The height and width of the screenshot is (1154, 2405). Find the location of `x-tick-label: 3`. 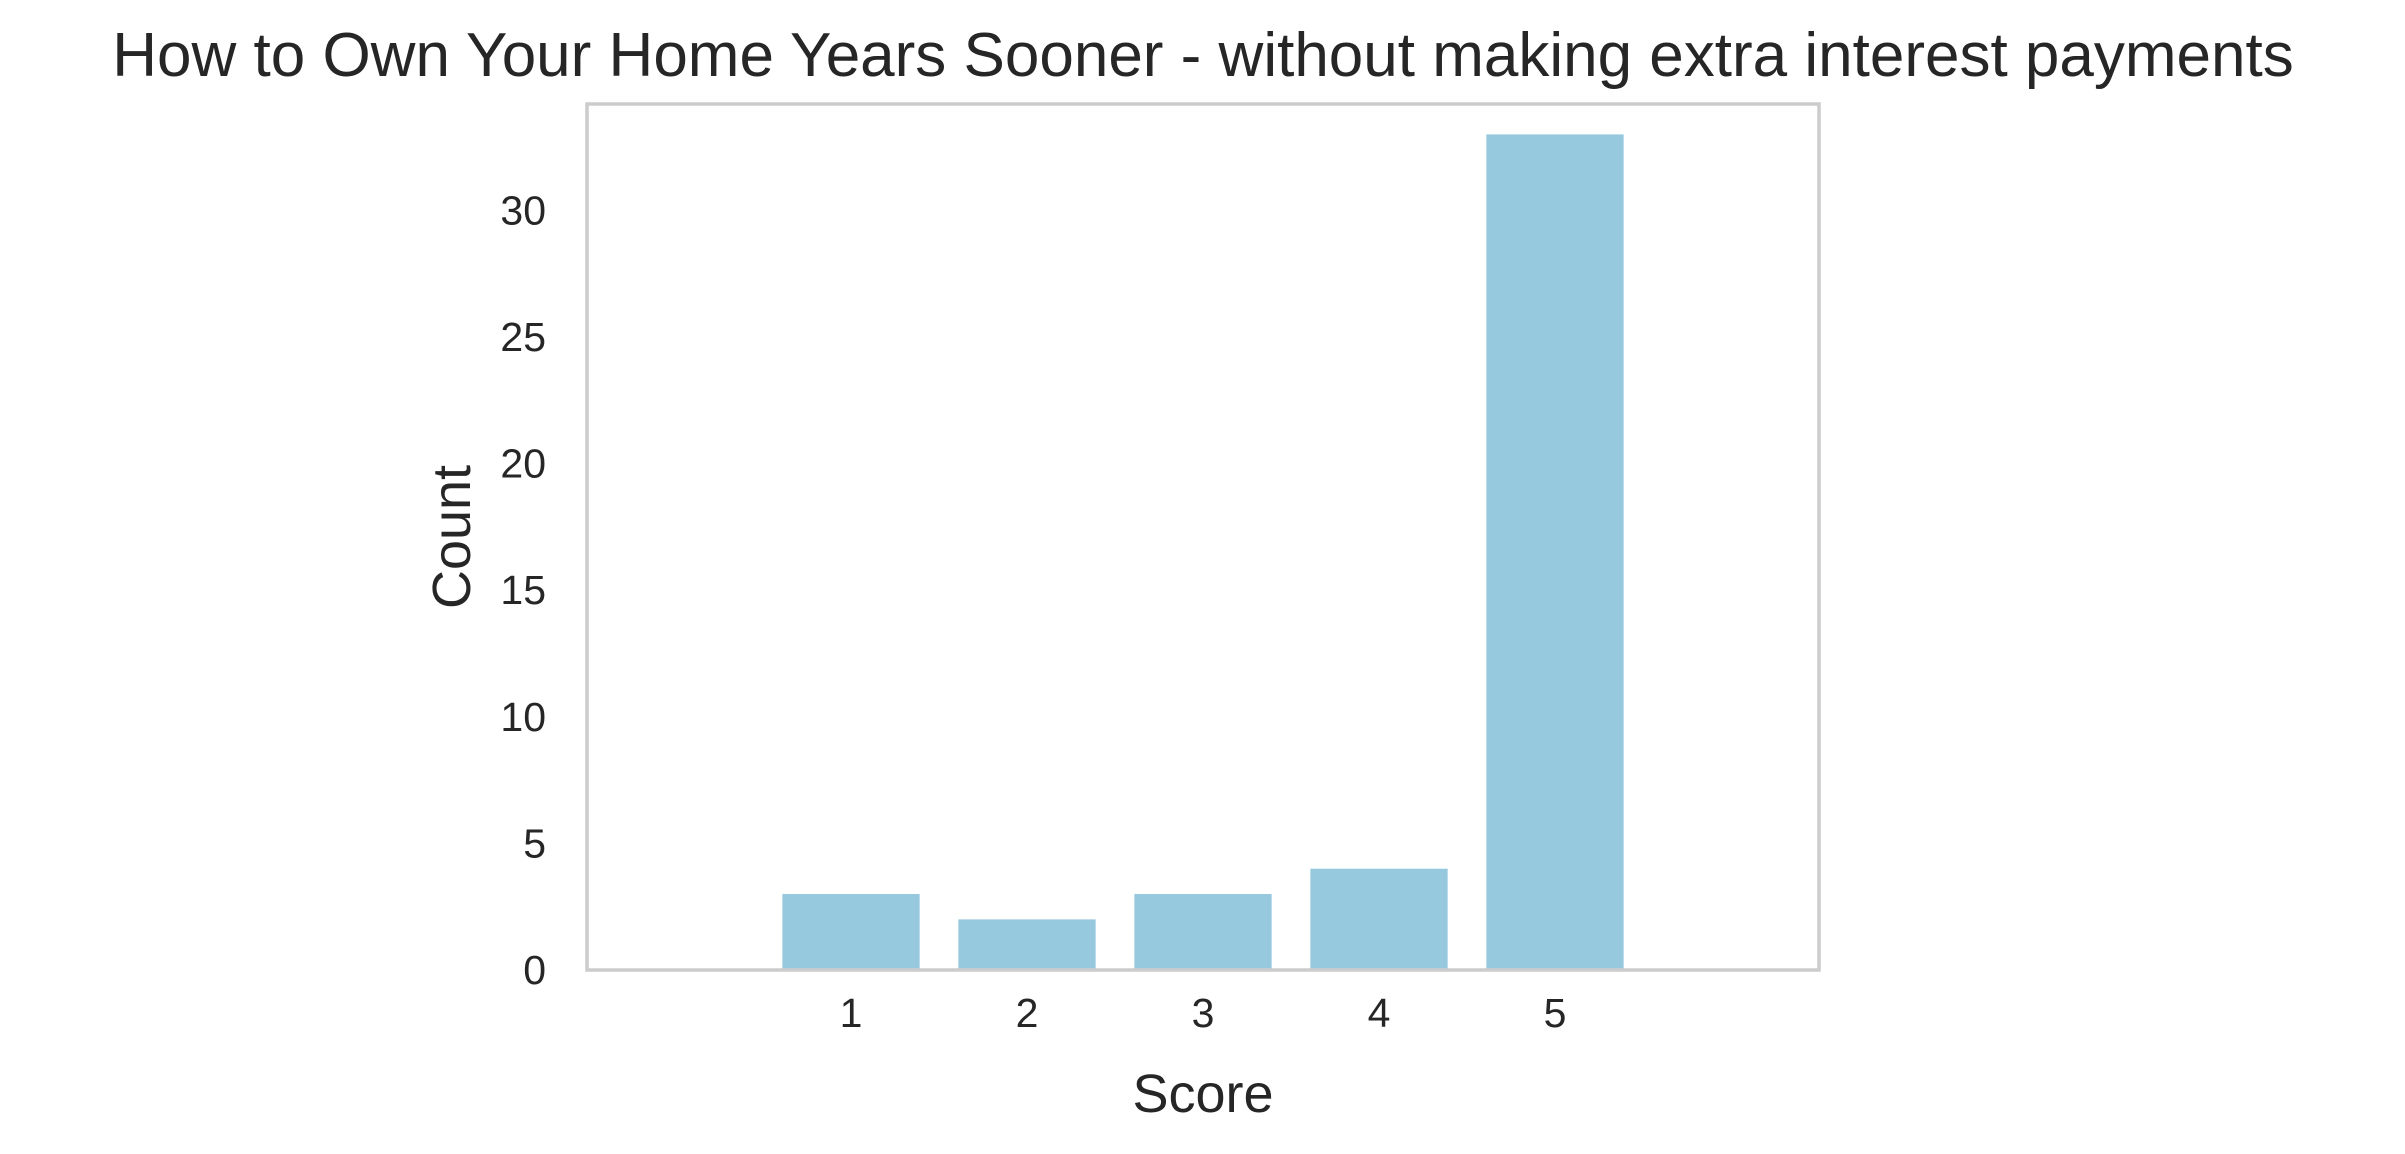

x-tick-label: 3 is located at coordinates (1203, 1013).